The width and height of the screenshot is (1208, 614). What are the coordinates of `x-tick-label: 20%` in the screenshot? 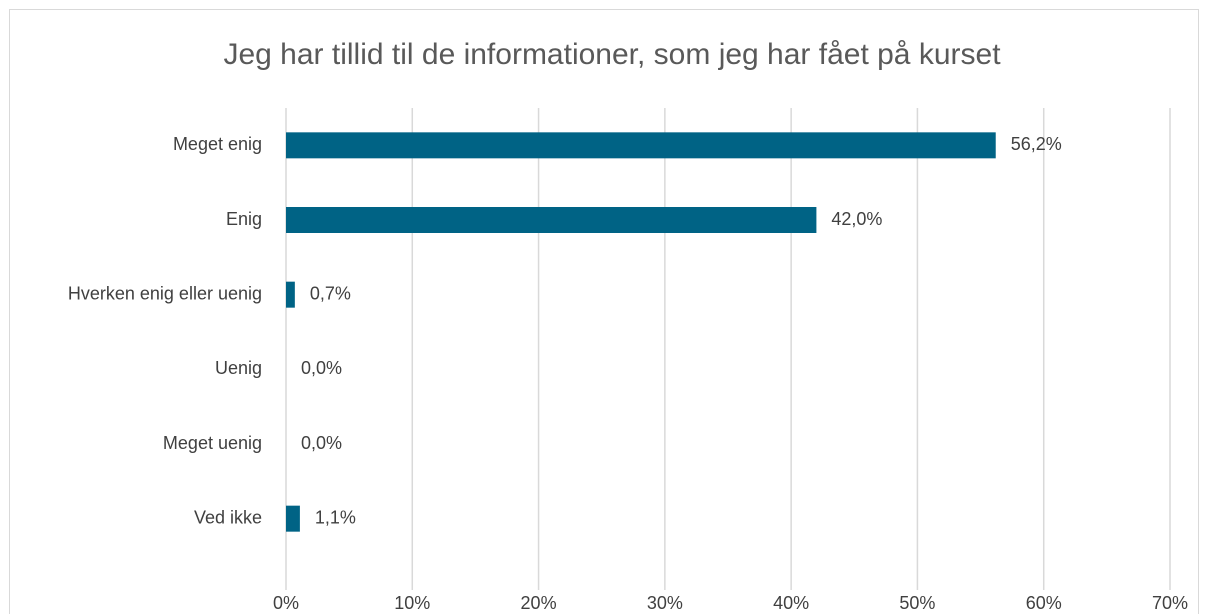 It's located at (539, 603).